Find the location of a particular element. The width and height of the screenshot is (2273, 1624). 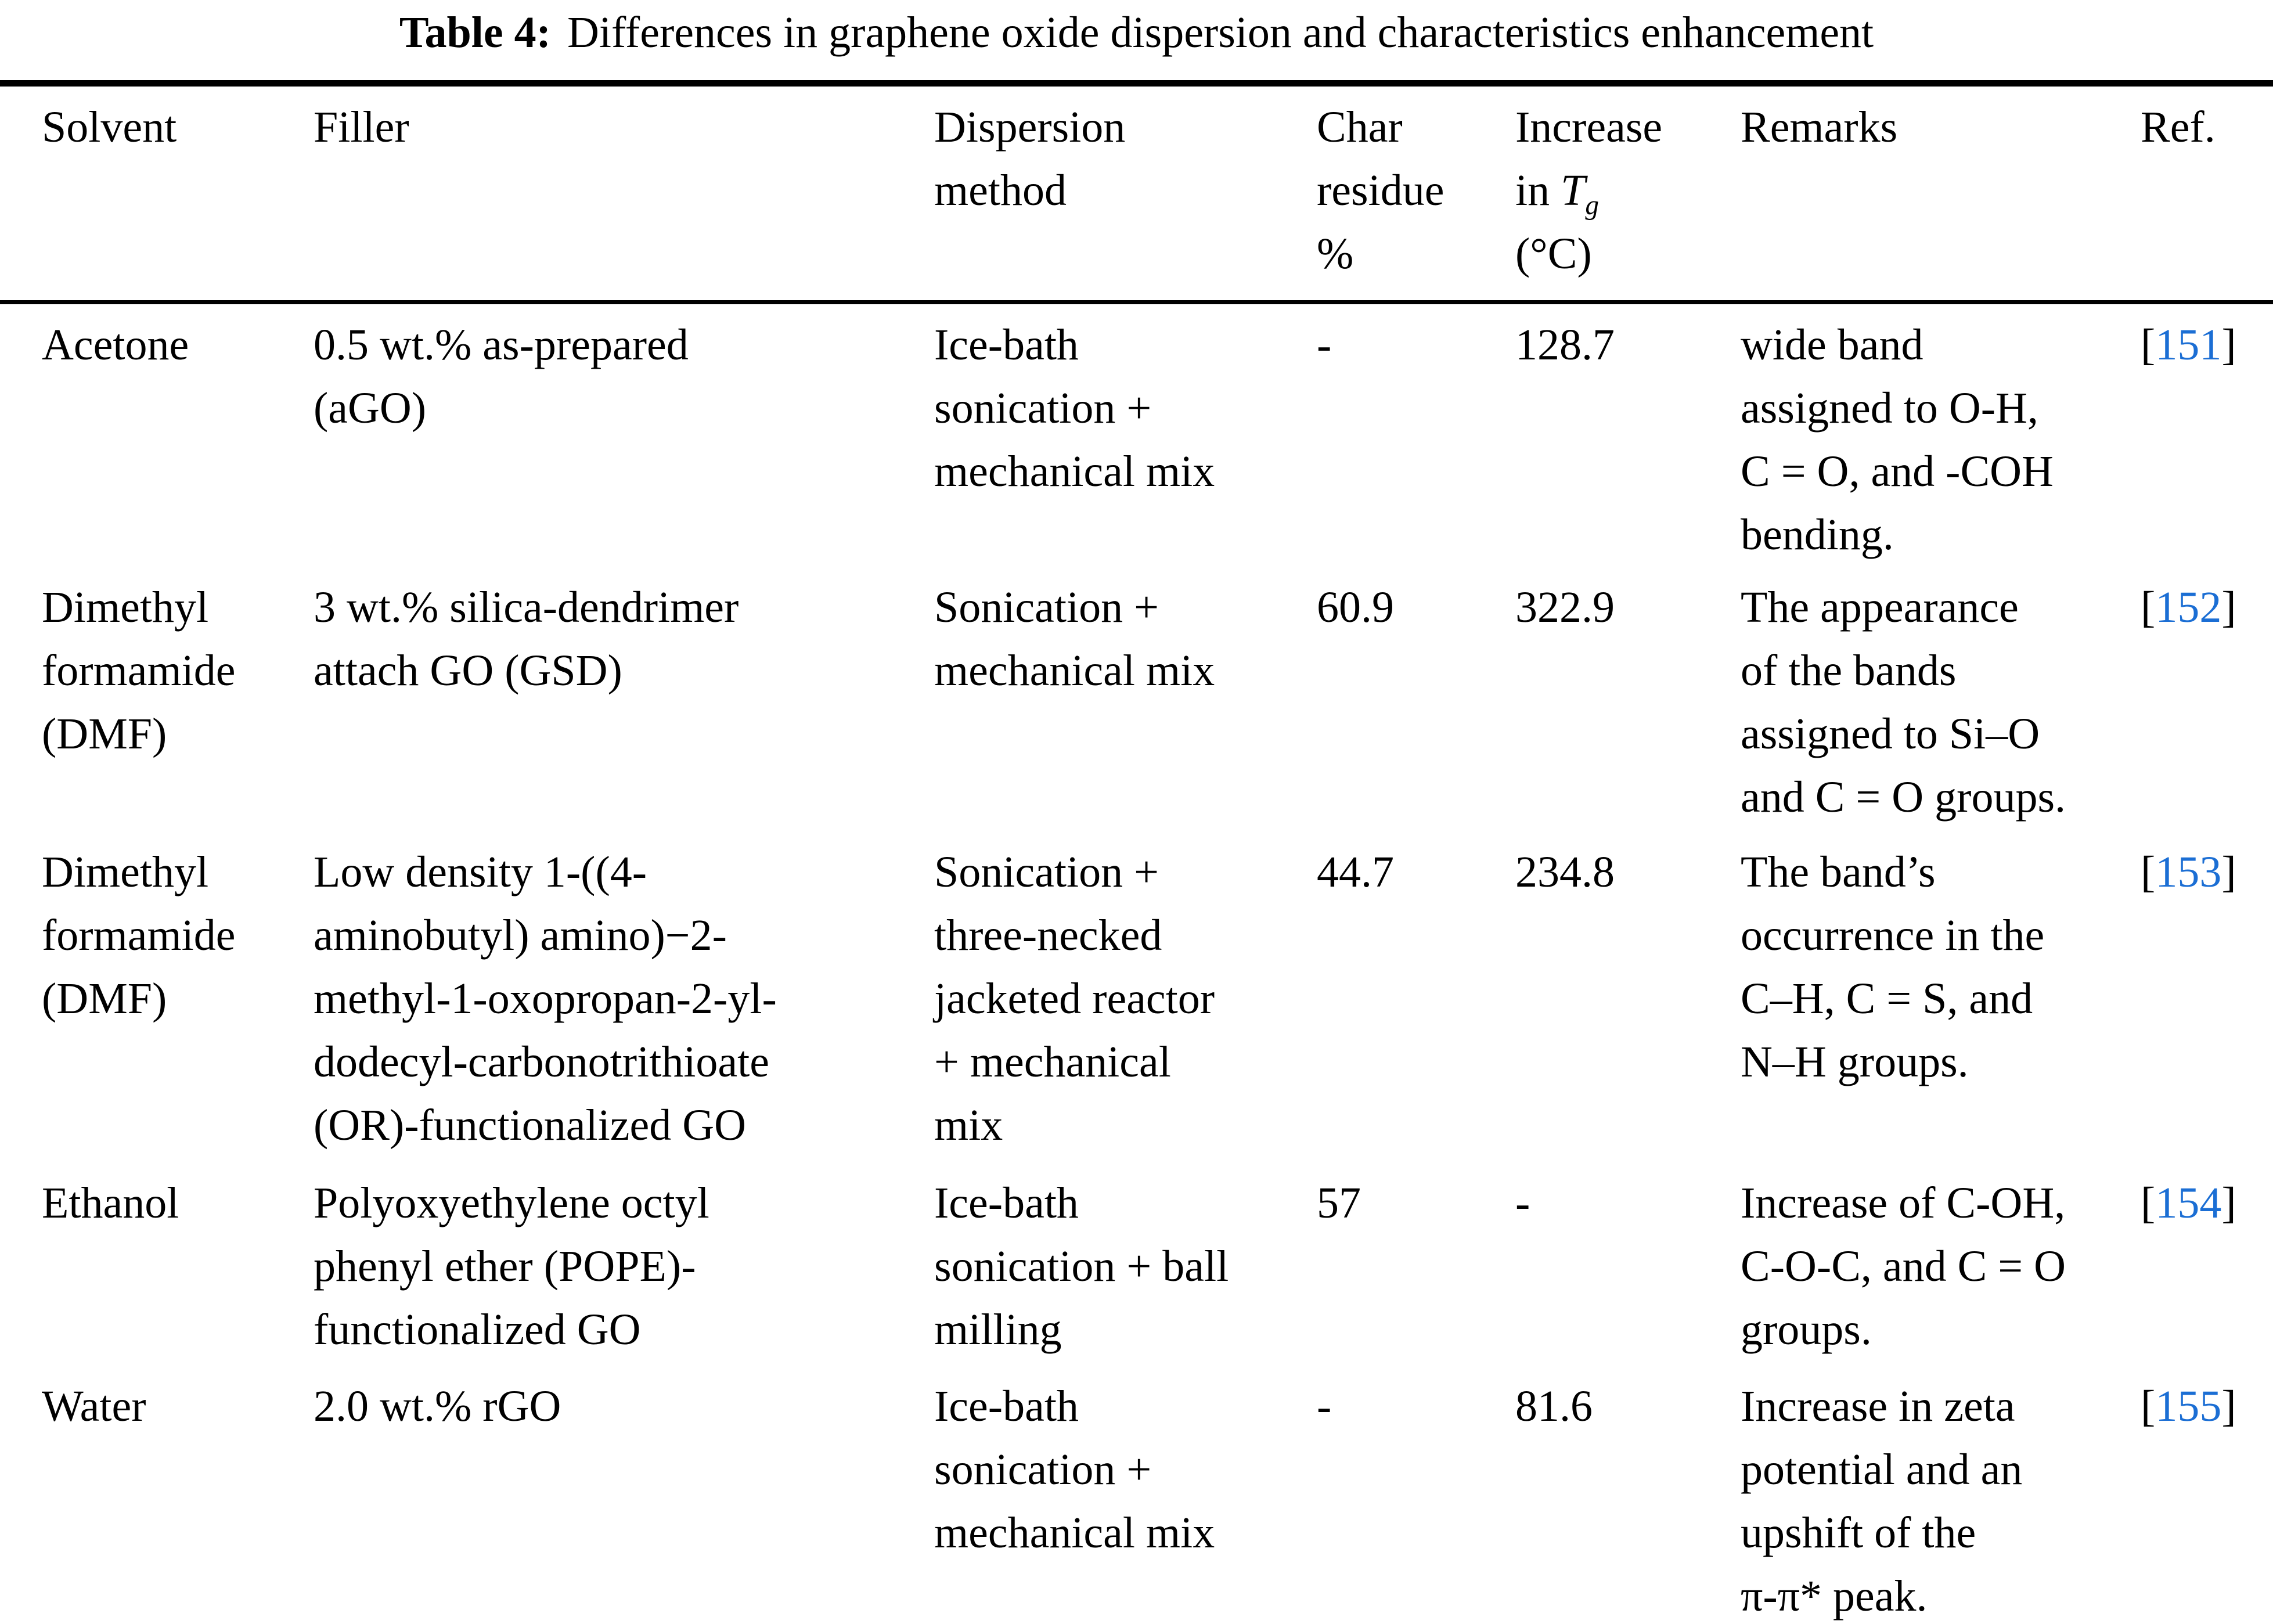

cell-solvent: Water is located at coordinates (94, 1406).